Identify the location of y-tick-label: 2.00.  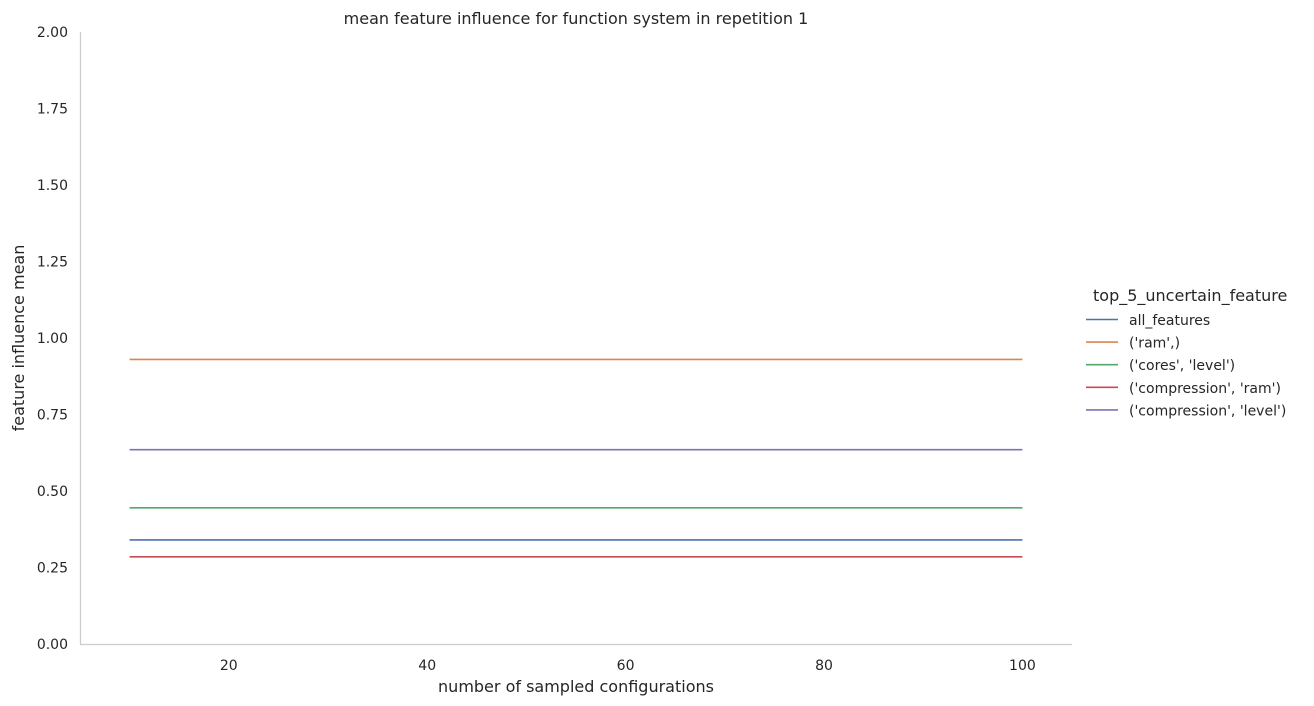
(52, 33).